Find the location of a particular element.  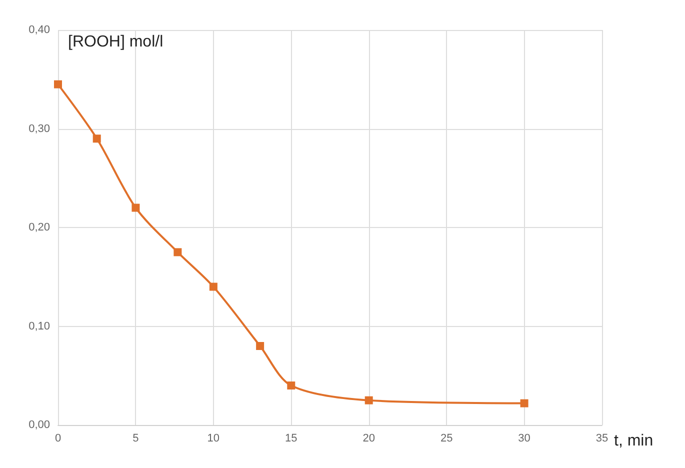

x-tick-label: 0 is located at coordinates (58, 438).